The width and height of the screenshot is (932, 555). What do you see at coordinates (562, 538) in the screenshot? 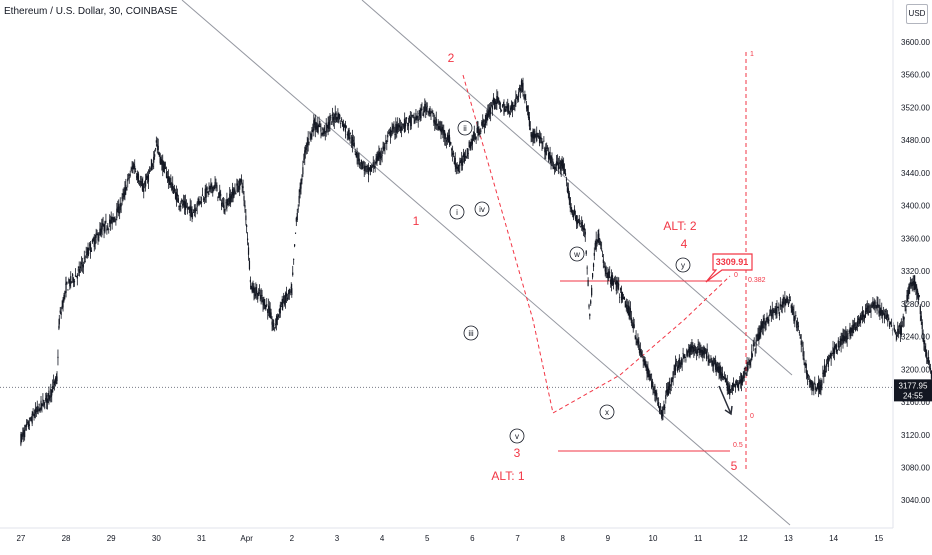
I see `time-tick-label: 8` at bounding box center [562, 538].